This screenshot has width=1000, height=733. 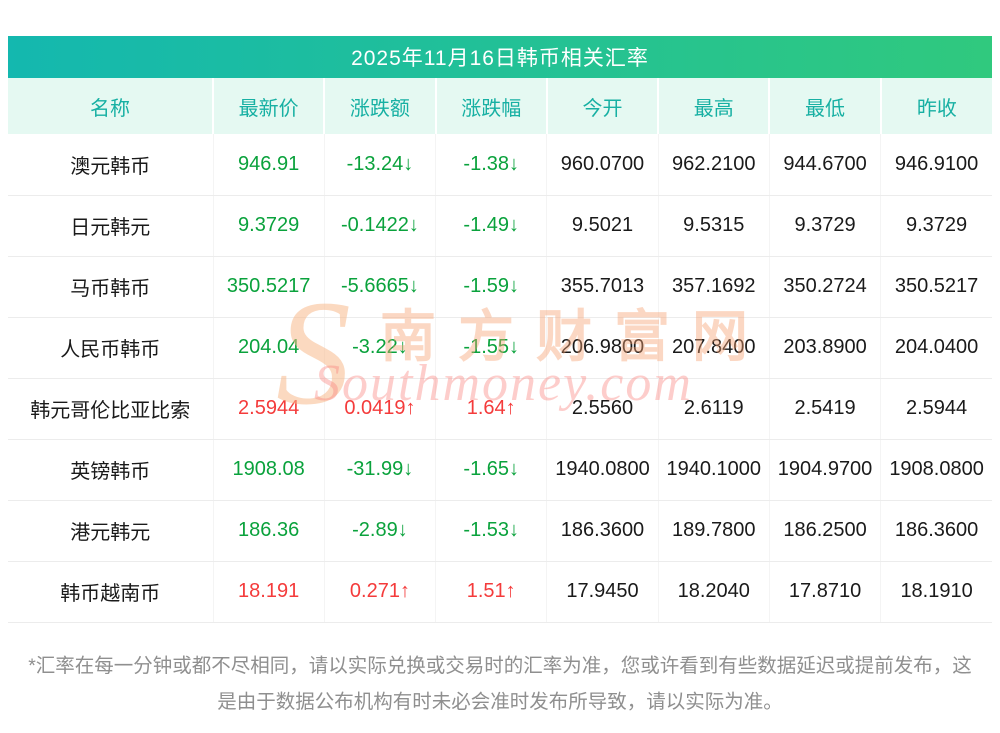 What do you see at coordinates (380, 470) in the screenshot?
I see `rate-value: -31.99↓` at bounding box center [380, 470].